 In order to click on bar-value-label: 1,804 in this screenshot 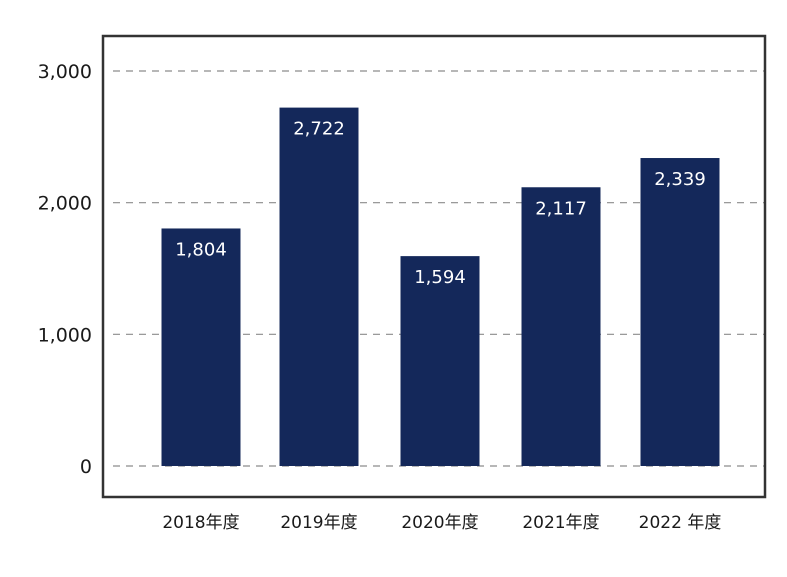, I will do `click(201, 249)`.